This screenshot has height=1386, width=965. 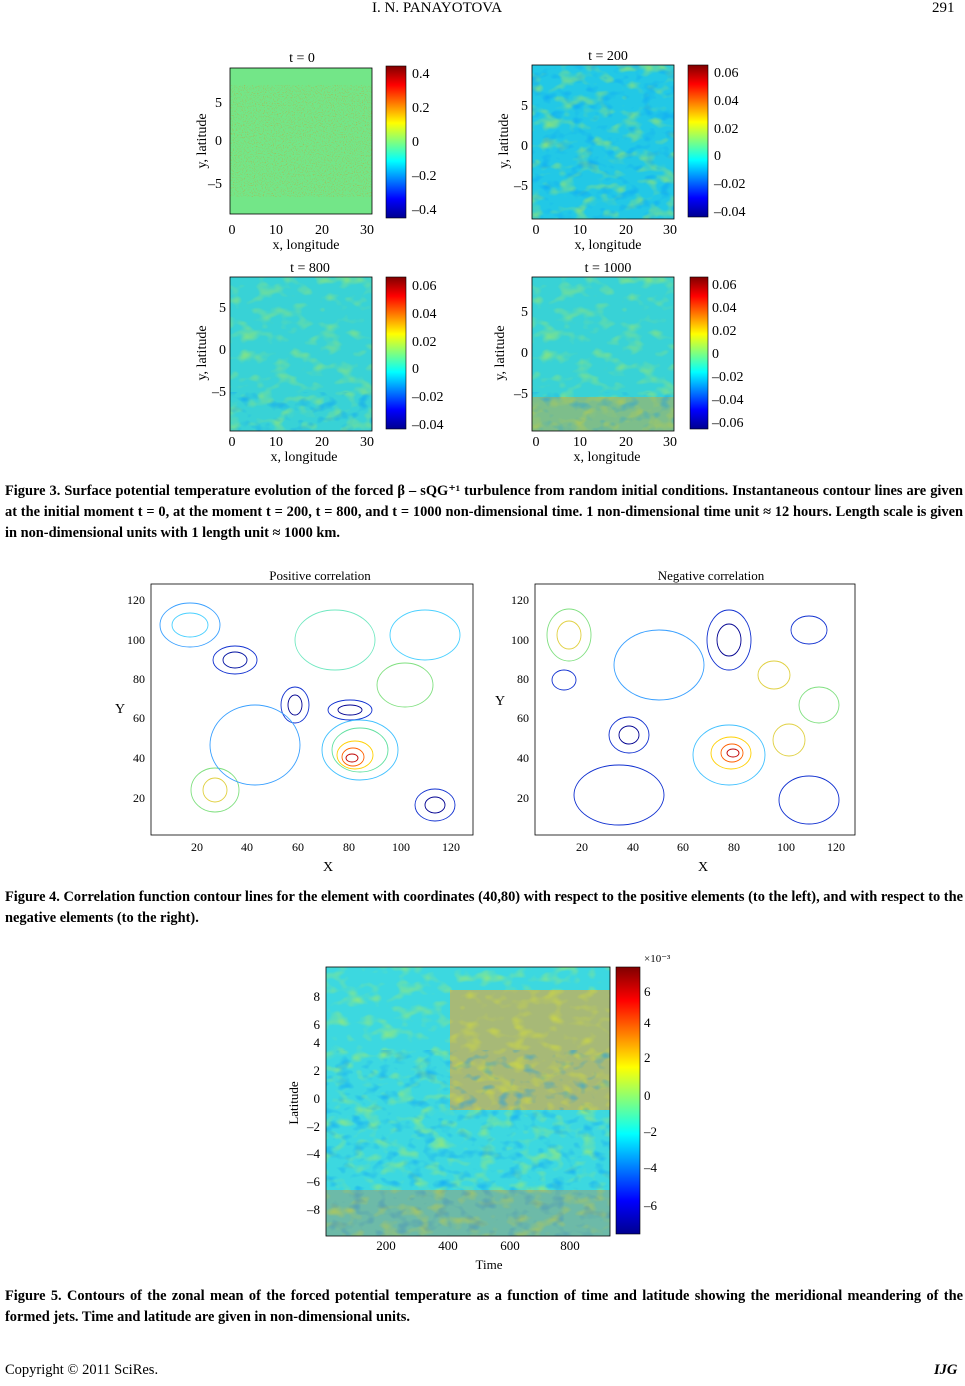 What do you see at coordinates (386, 1245) in the screenshot?
I see `xtick: 200` at bounding box center [386, 1245].